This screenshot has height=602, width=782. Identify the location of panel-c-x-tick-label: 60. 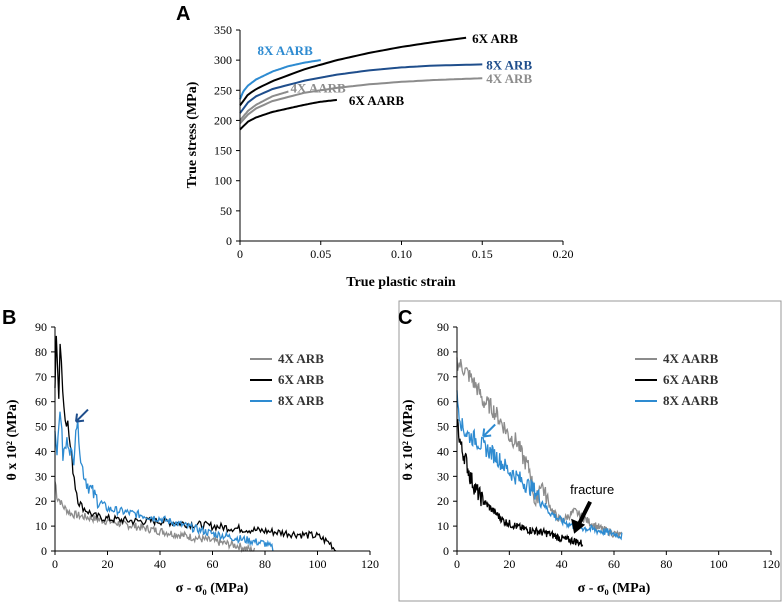
(614, 564).